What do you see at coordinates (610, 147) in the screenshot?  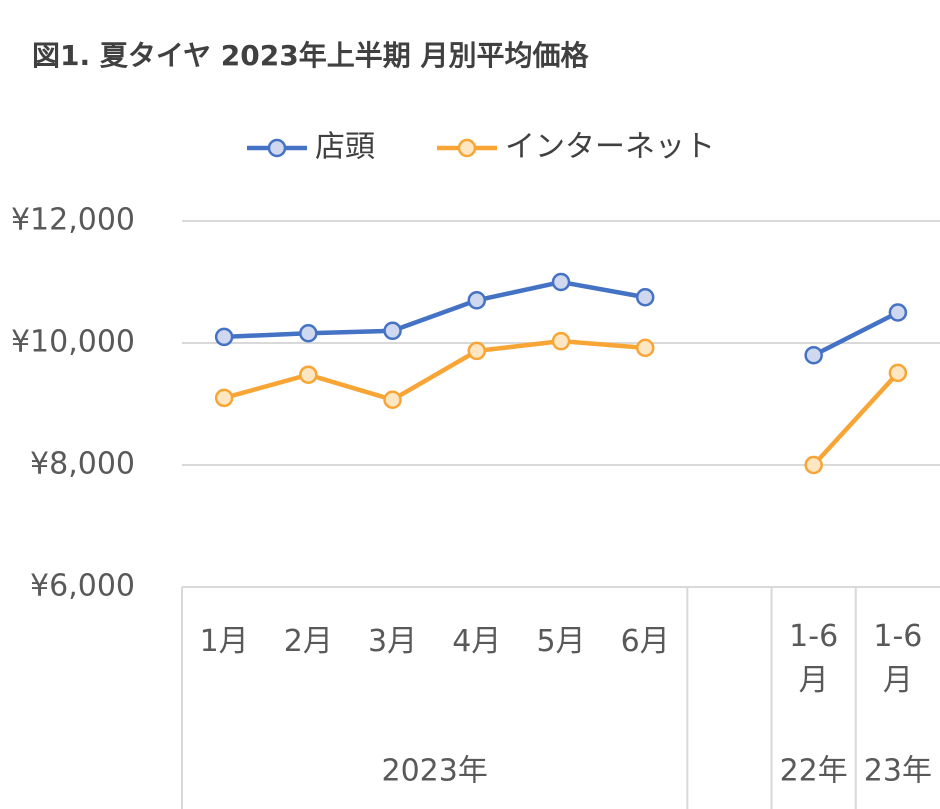 I see `legend-label: インターネット` at bounding box center [610, 147].